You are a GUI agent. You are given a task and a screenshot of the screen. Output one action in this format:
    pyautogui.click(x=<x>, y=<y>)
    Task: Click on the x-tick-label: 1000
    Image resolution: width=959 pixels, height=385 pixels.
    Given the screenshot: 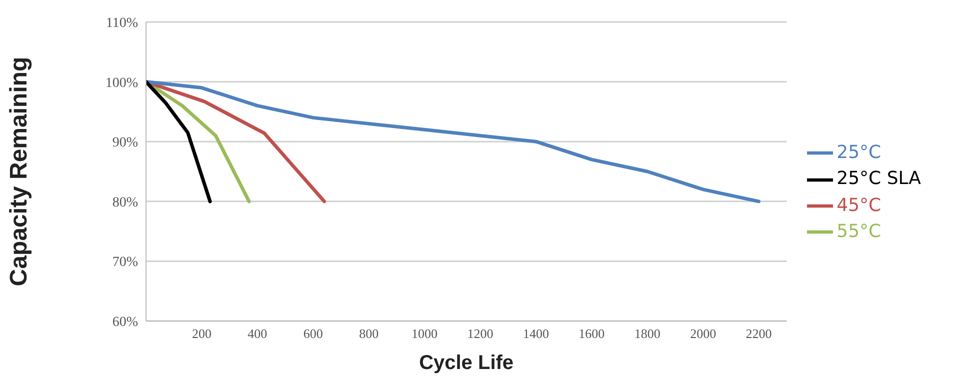 What is the action you would take?
    pyautogui.click(x=425, y=334)
    